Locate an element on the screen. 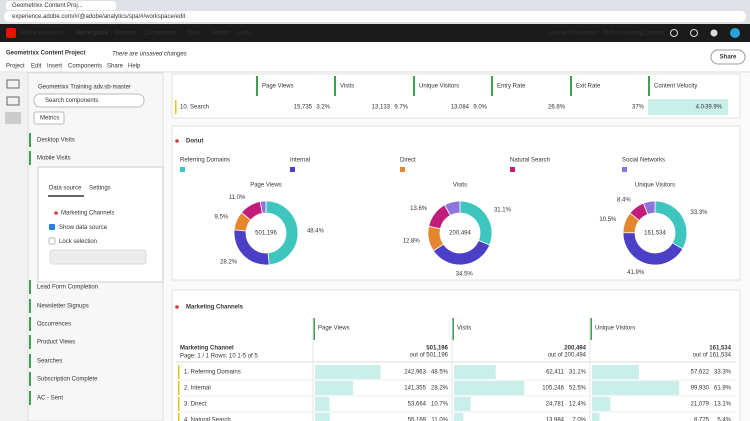  metric-item: Mobile Visits is located at coordinates (54, 159).